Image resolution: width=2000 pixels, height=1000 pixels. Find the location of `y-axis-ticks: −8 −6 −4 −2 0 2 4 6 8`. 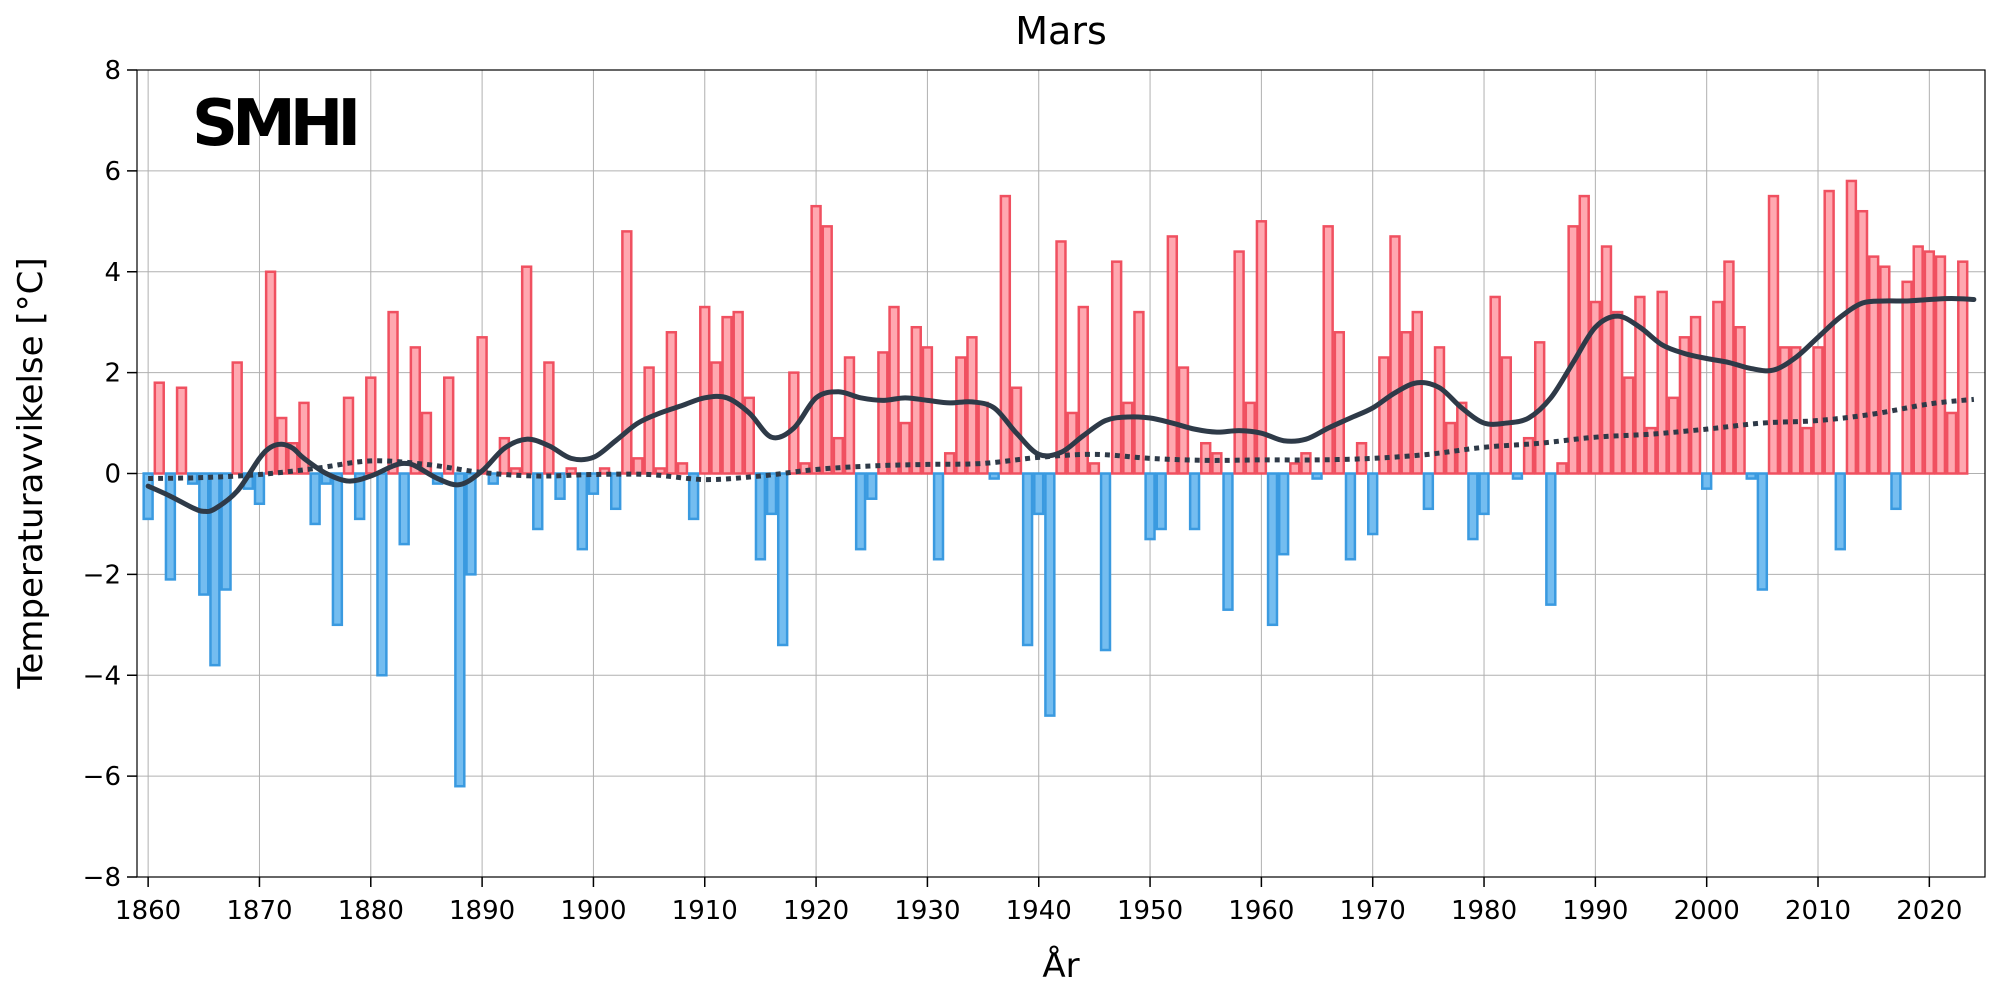

y-axis-ticks: −8 −6 −4 −2 0 2 4 6 8 is located at coordinates (110, 474).